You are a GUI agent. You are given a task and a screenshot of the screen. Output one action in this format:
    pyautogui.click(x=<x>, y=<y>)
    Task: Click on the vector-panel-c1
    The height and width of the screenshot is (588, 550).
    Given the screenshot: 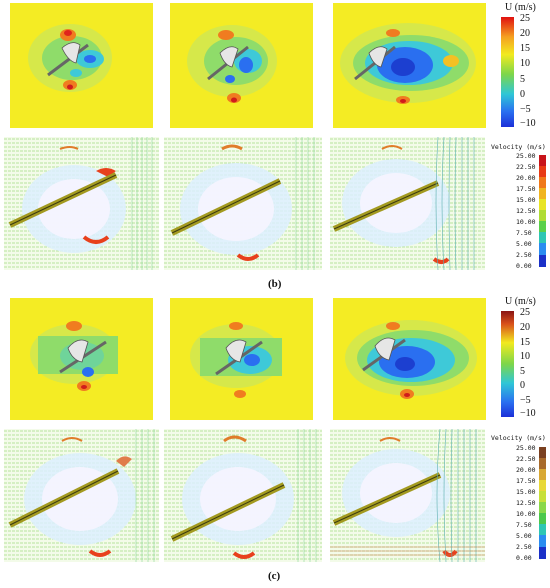 What is the action you would take?
    pyautogui.click(x=81, y=495)
    